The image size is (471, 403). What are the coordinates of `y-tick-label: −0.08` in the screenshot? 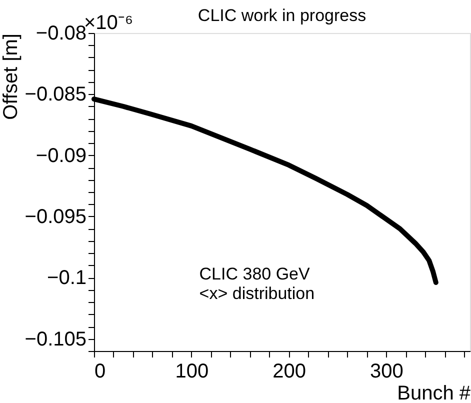 It's located at (61, 33).